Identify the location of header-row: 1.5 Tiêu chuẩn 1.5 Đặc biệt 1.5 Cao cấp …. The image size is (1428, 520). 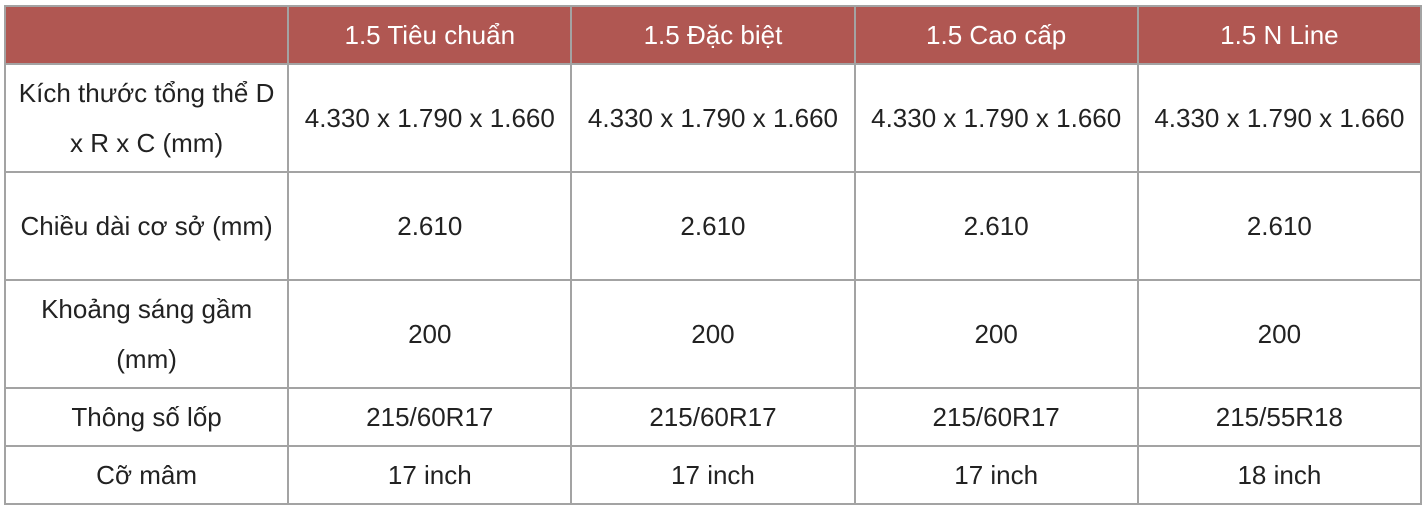
(713, 35).